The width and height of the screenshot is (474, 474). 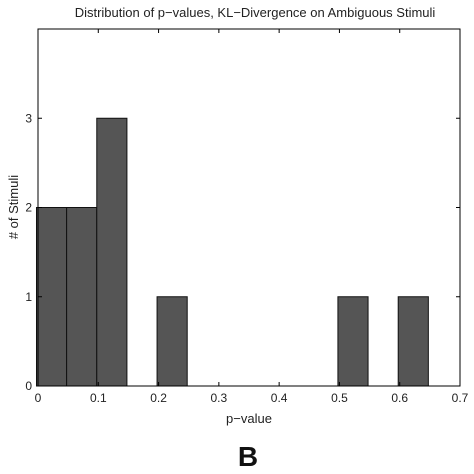 What do you see at coordinates (28, 297) in the screenshot?
I see `y-tick-label: 1` at bounding box center [28, 297].